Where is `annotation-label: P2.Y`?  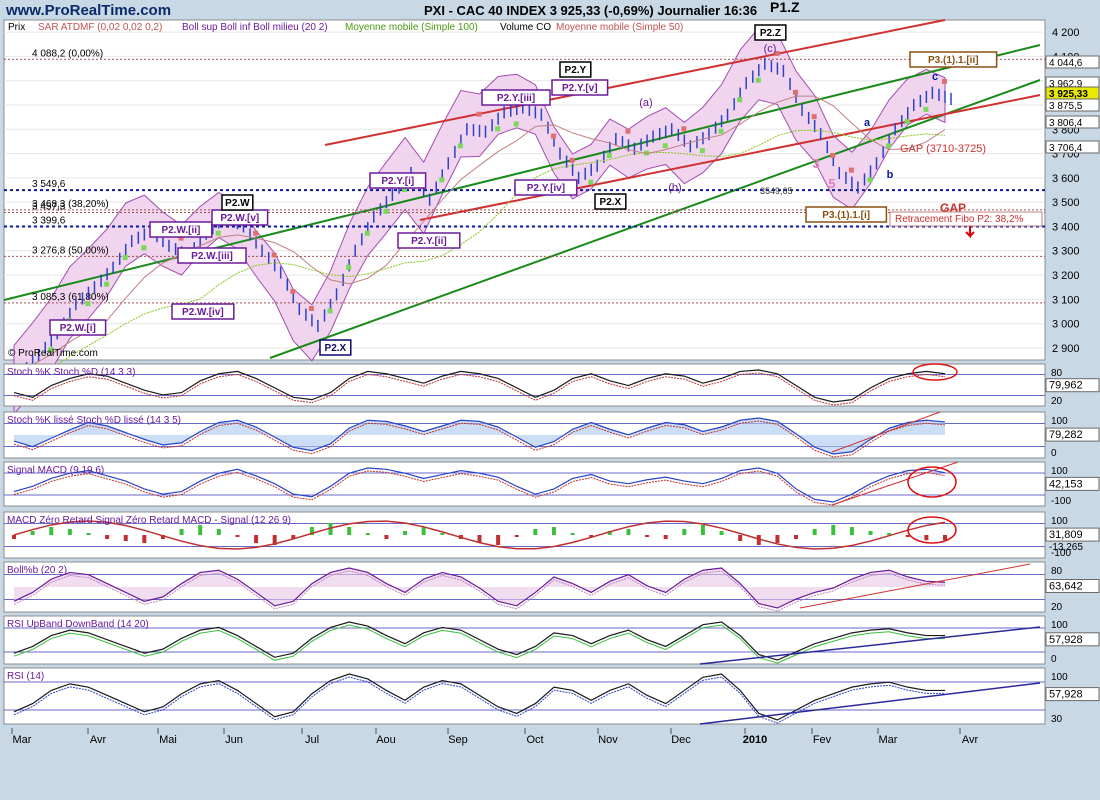
annotation-label: P2.Y is located at coordinates (576, 70).